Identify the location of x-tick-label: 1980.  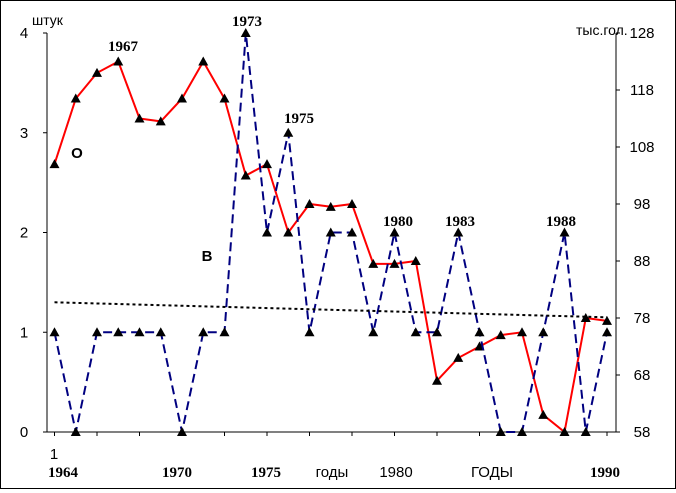
(395, 472).